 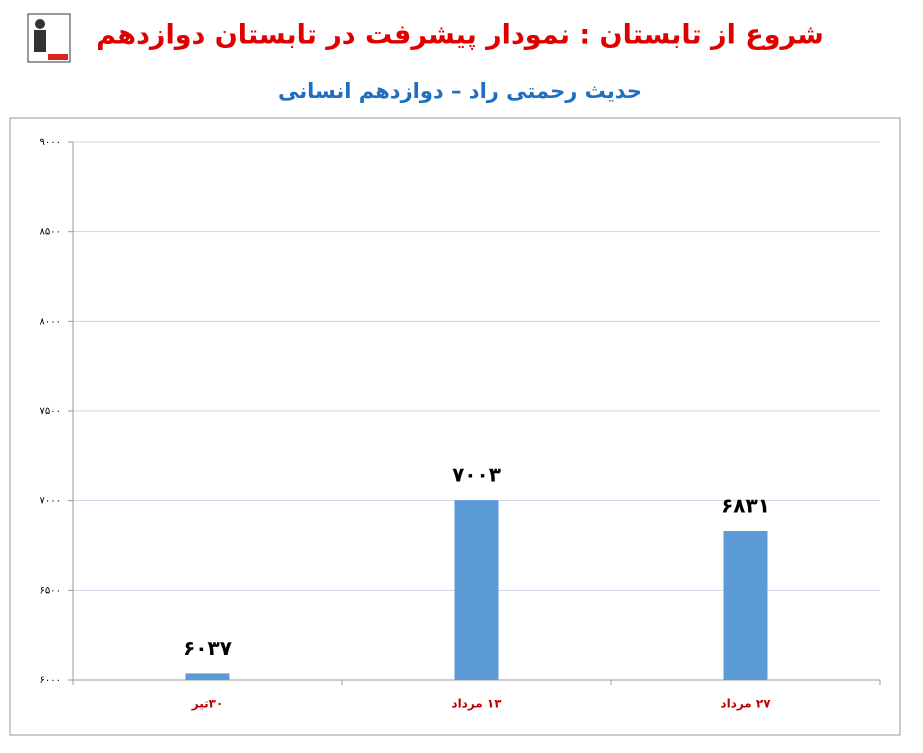 What do you see at coordinates (50, 411) in the screenshot?
I see `y-tick-label: ۷۵۰۰` at bounding box center [50, 411].